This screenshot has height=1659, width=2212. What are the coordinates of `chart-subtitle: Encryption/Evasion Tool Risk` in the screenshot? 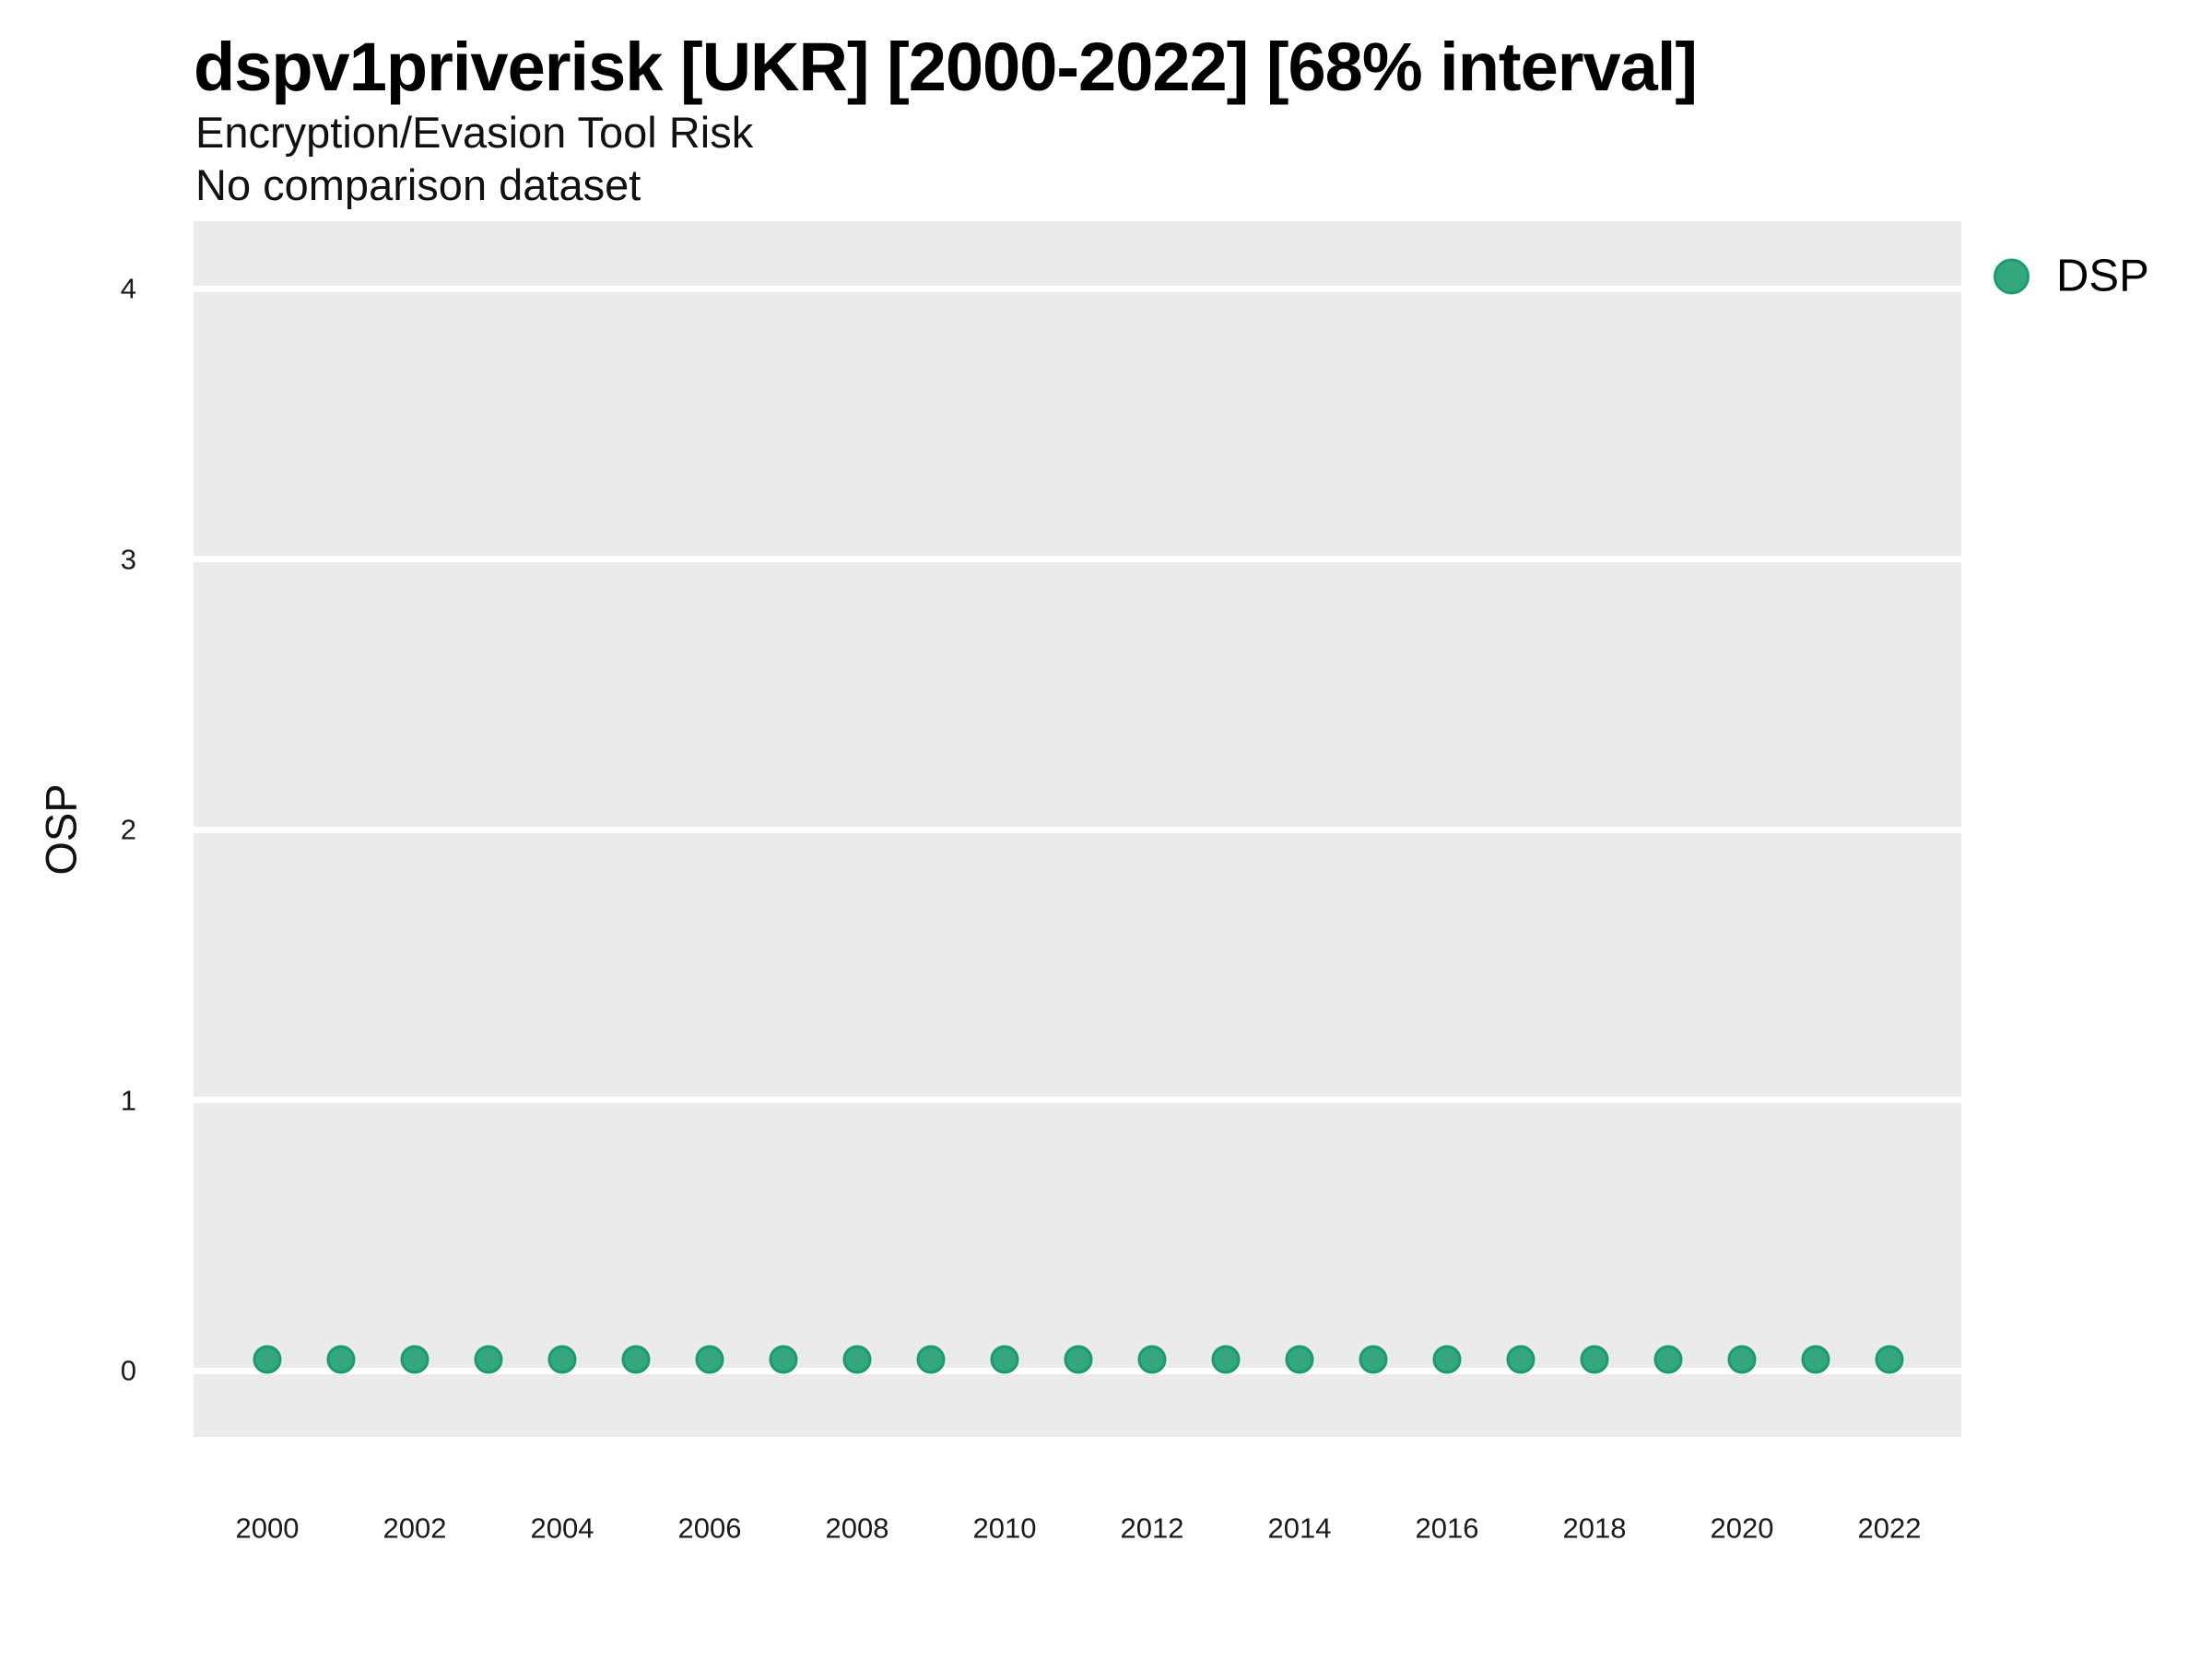 It's located at (474, 132).